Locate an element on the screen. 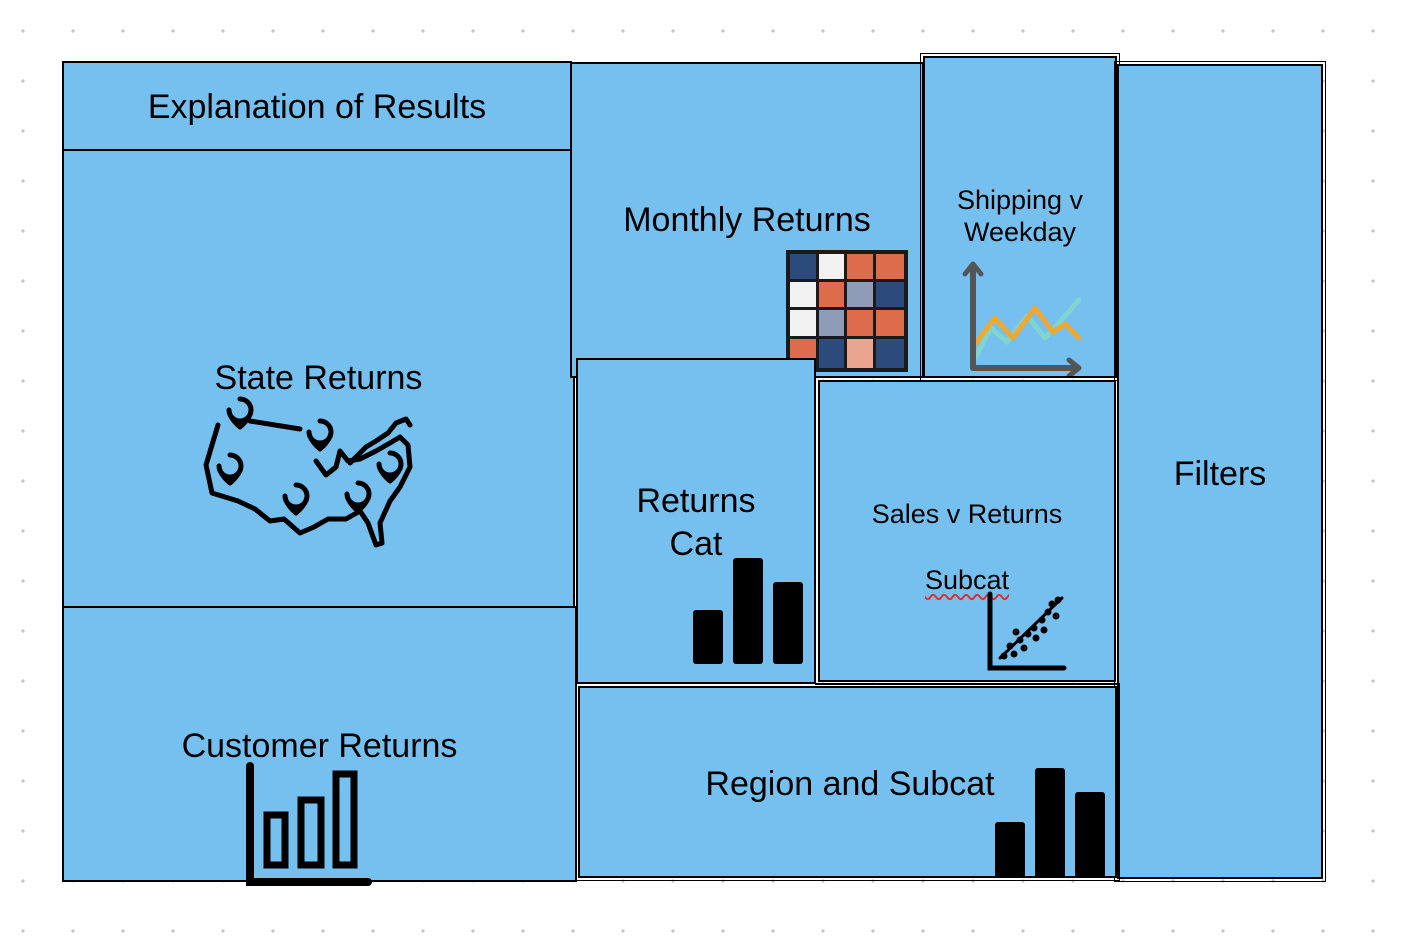 The height and width of the screenshot is (952, 1412). panel-title: Shipping v Weekday is located at coordinates (1020, 216).